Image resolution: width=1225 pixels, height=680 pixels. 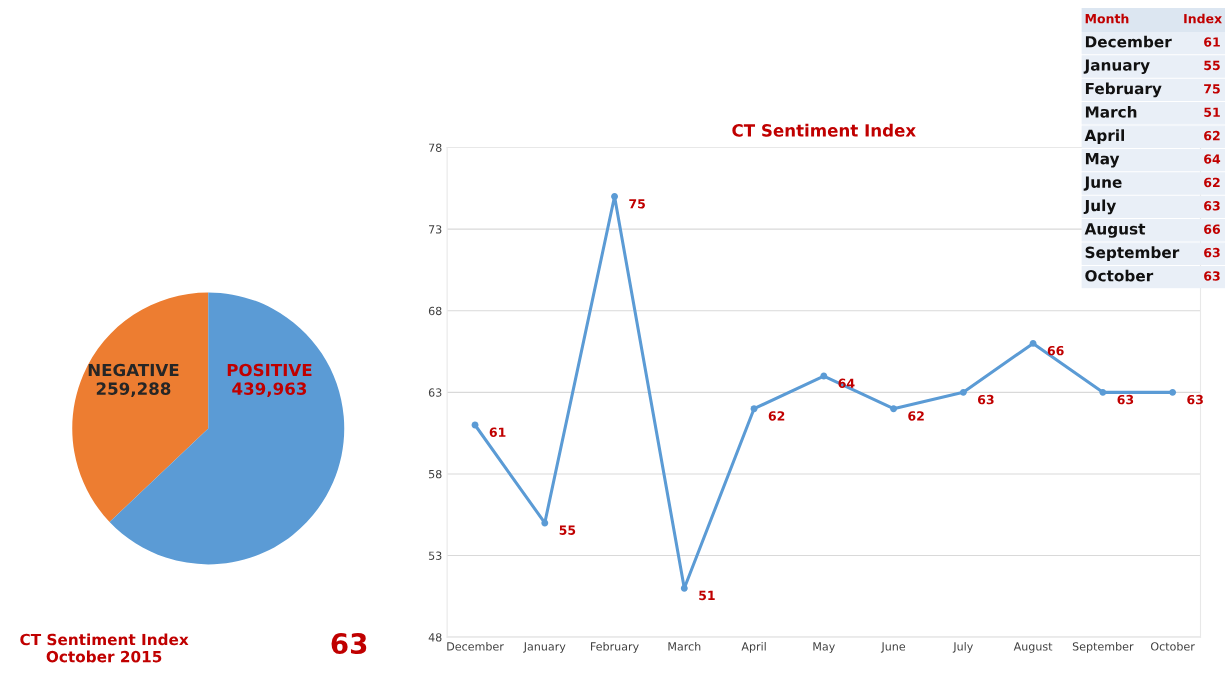 What do you see at coordinates (475, 646) in the screenshot?
I see `x-tick-label: December` at bounding box center [475, 646].